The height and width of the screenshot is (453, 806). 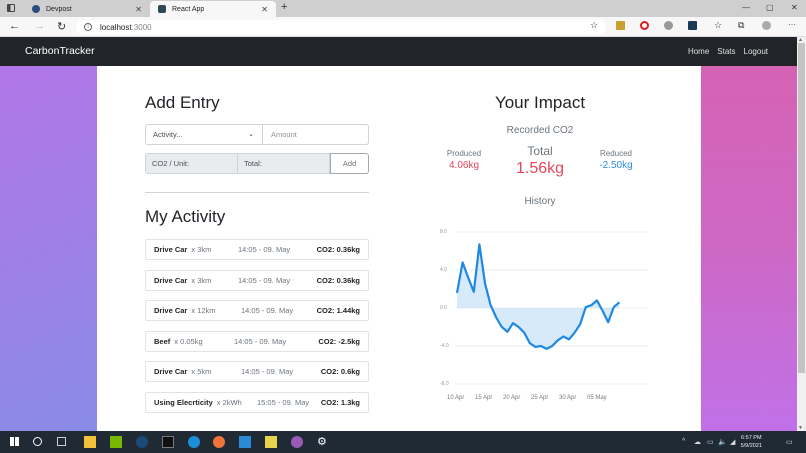 I want to click on nvidia-icon, so click(x=116, y=442).